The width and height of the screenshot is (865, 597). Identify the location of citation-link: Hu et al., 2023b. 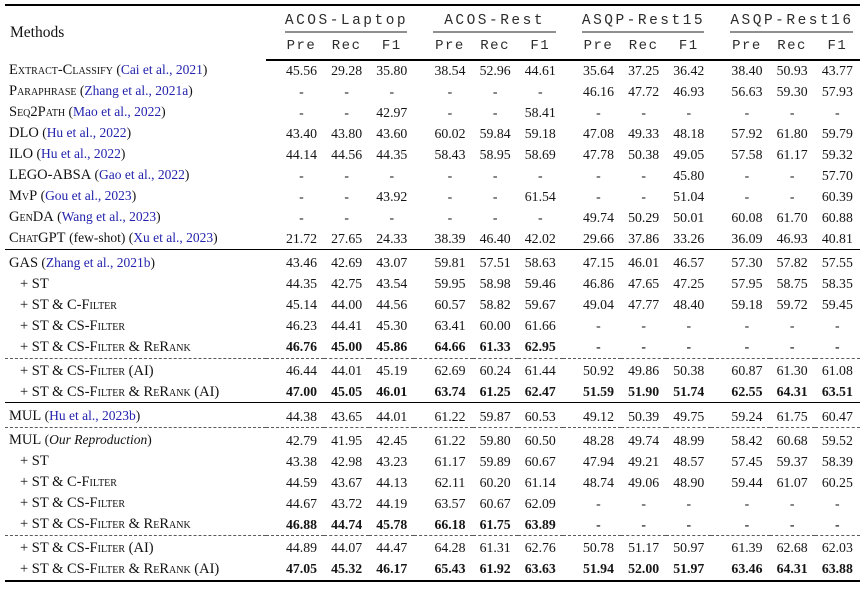
(92, 416).